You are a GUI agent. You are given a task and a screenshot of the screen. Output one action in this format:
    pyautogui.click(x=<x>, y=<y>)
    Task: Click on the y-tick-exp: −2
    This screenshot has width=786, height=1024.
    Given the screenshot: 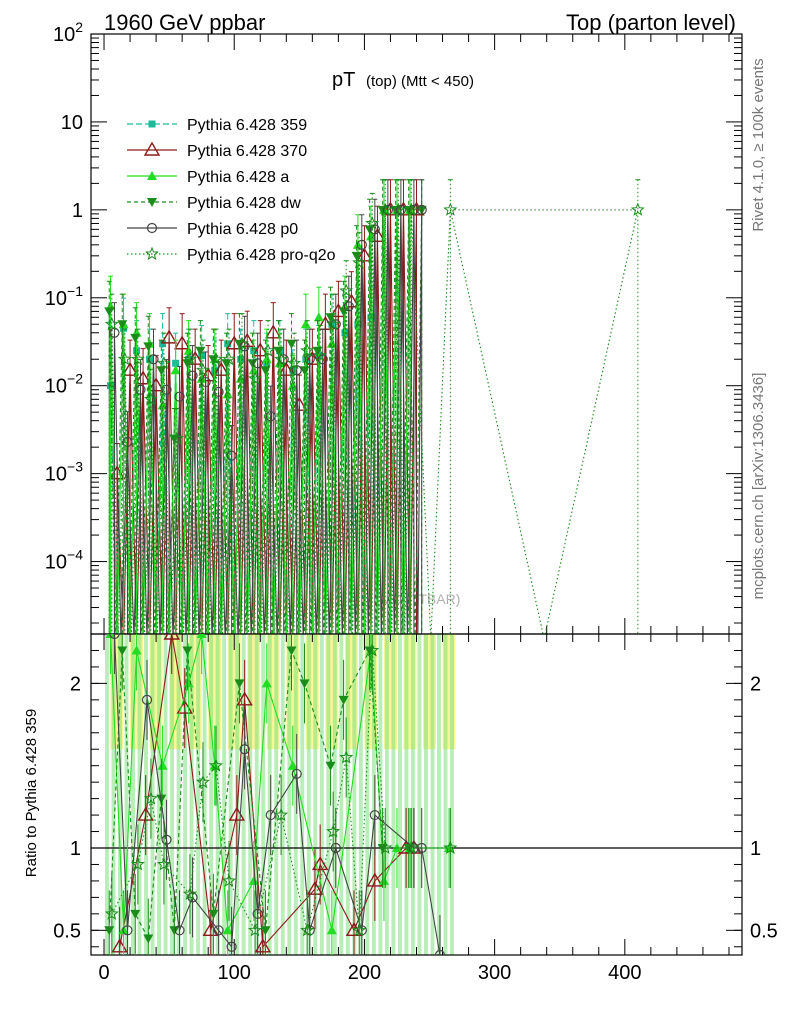 What is the action you would take?
    pyautogui.click(x=75, y=379)
    